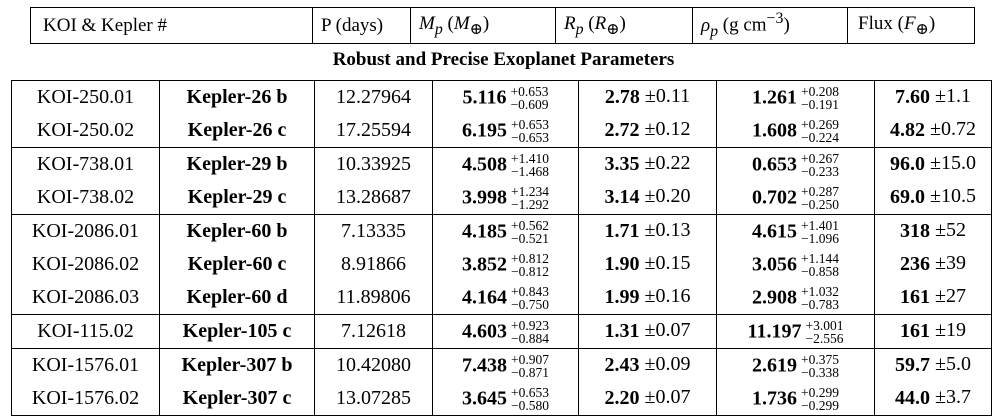 The image size is (1007, 416). Describe the element at coordinates (774, 398) in the screenshot. I see `density-value: 1.736` at that location.